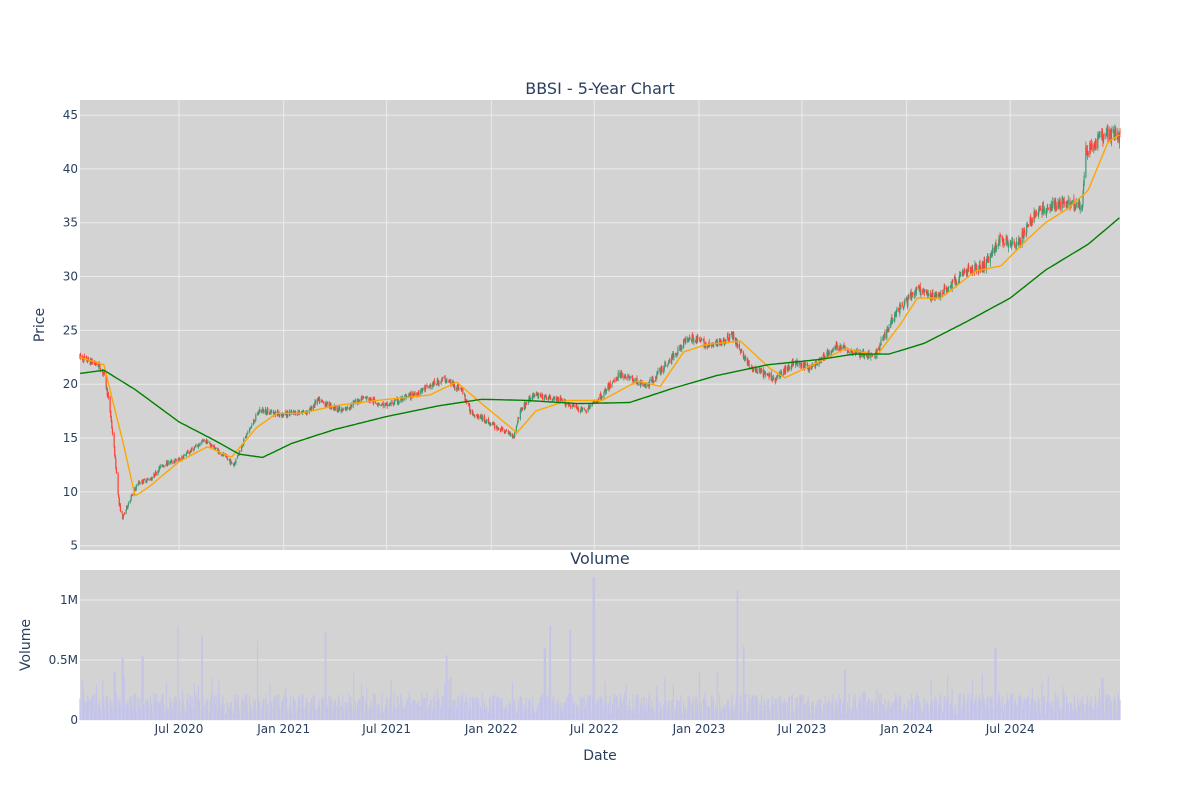  I want to click on price-y-tick-label: 35, so click(70, 223).